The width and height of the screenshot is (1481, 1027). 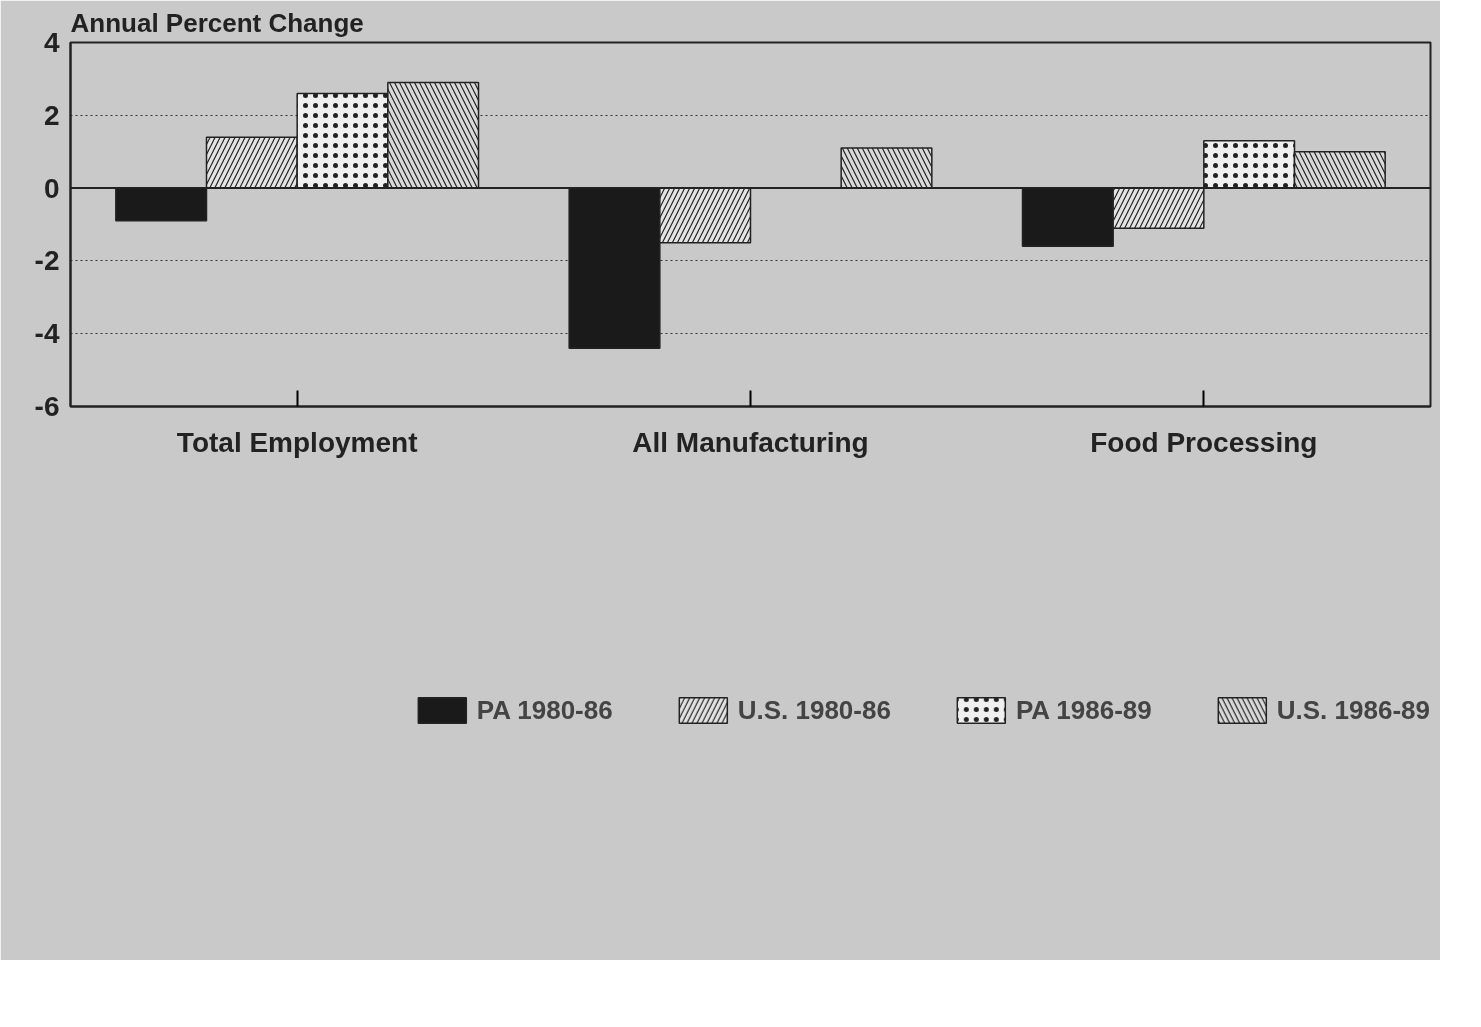 I want to click on legend-label: PA 1980-86, so click(x=544, y=710).